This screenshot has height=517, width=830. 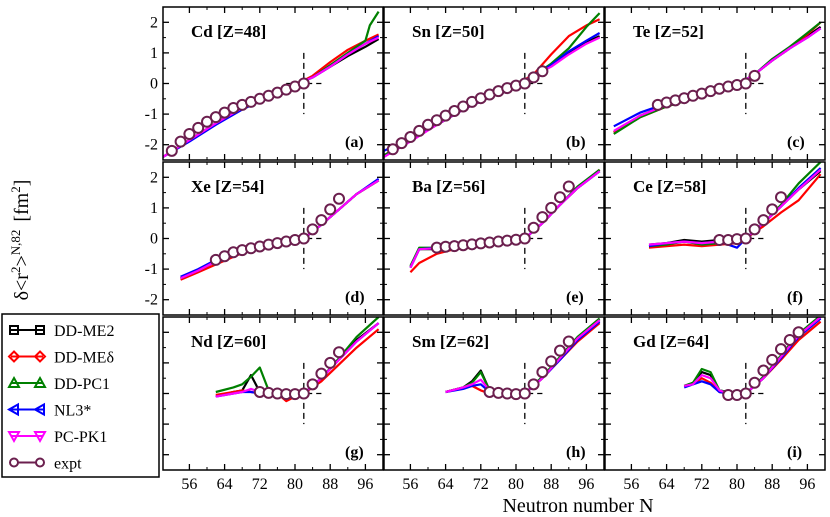 I want to click on x-axis-title: Neutron number N, so click(x=577, y=506).